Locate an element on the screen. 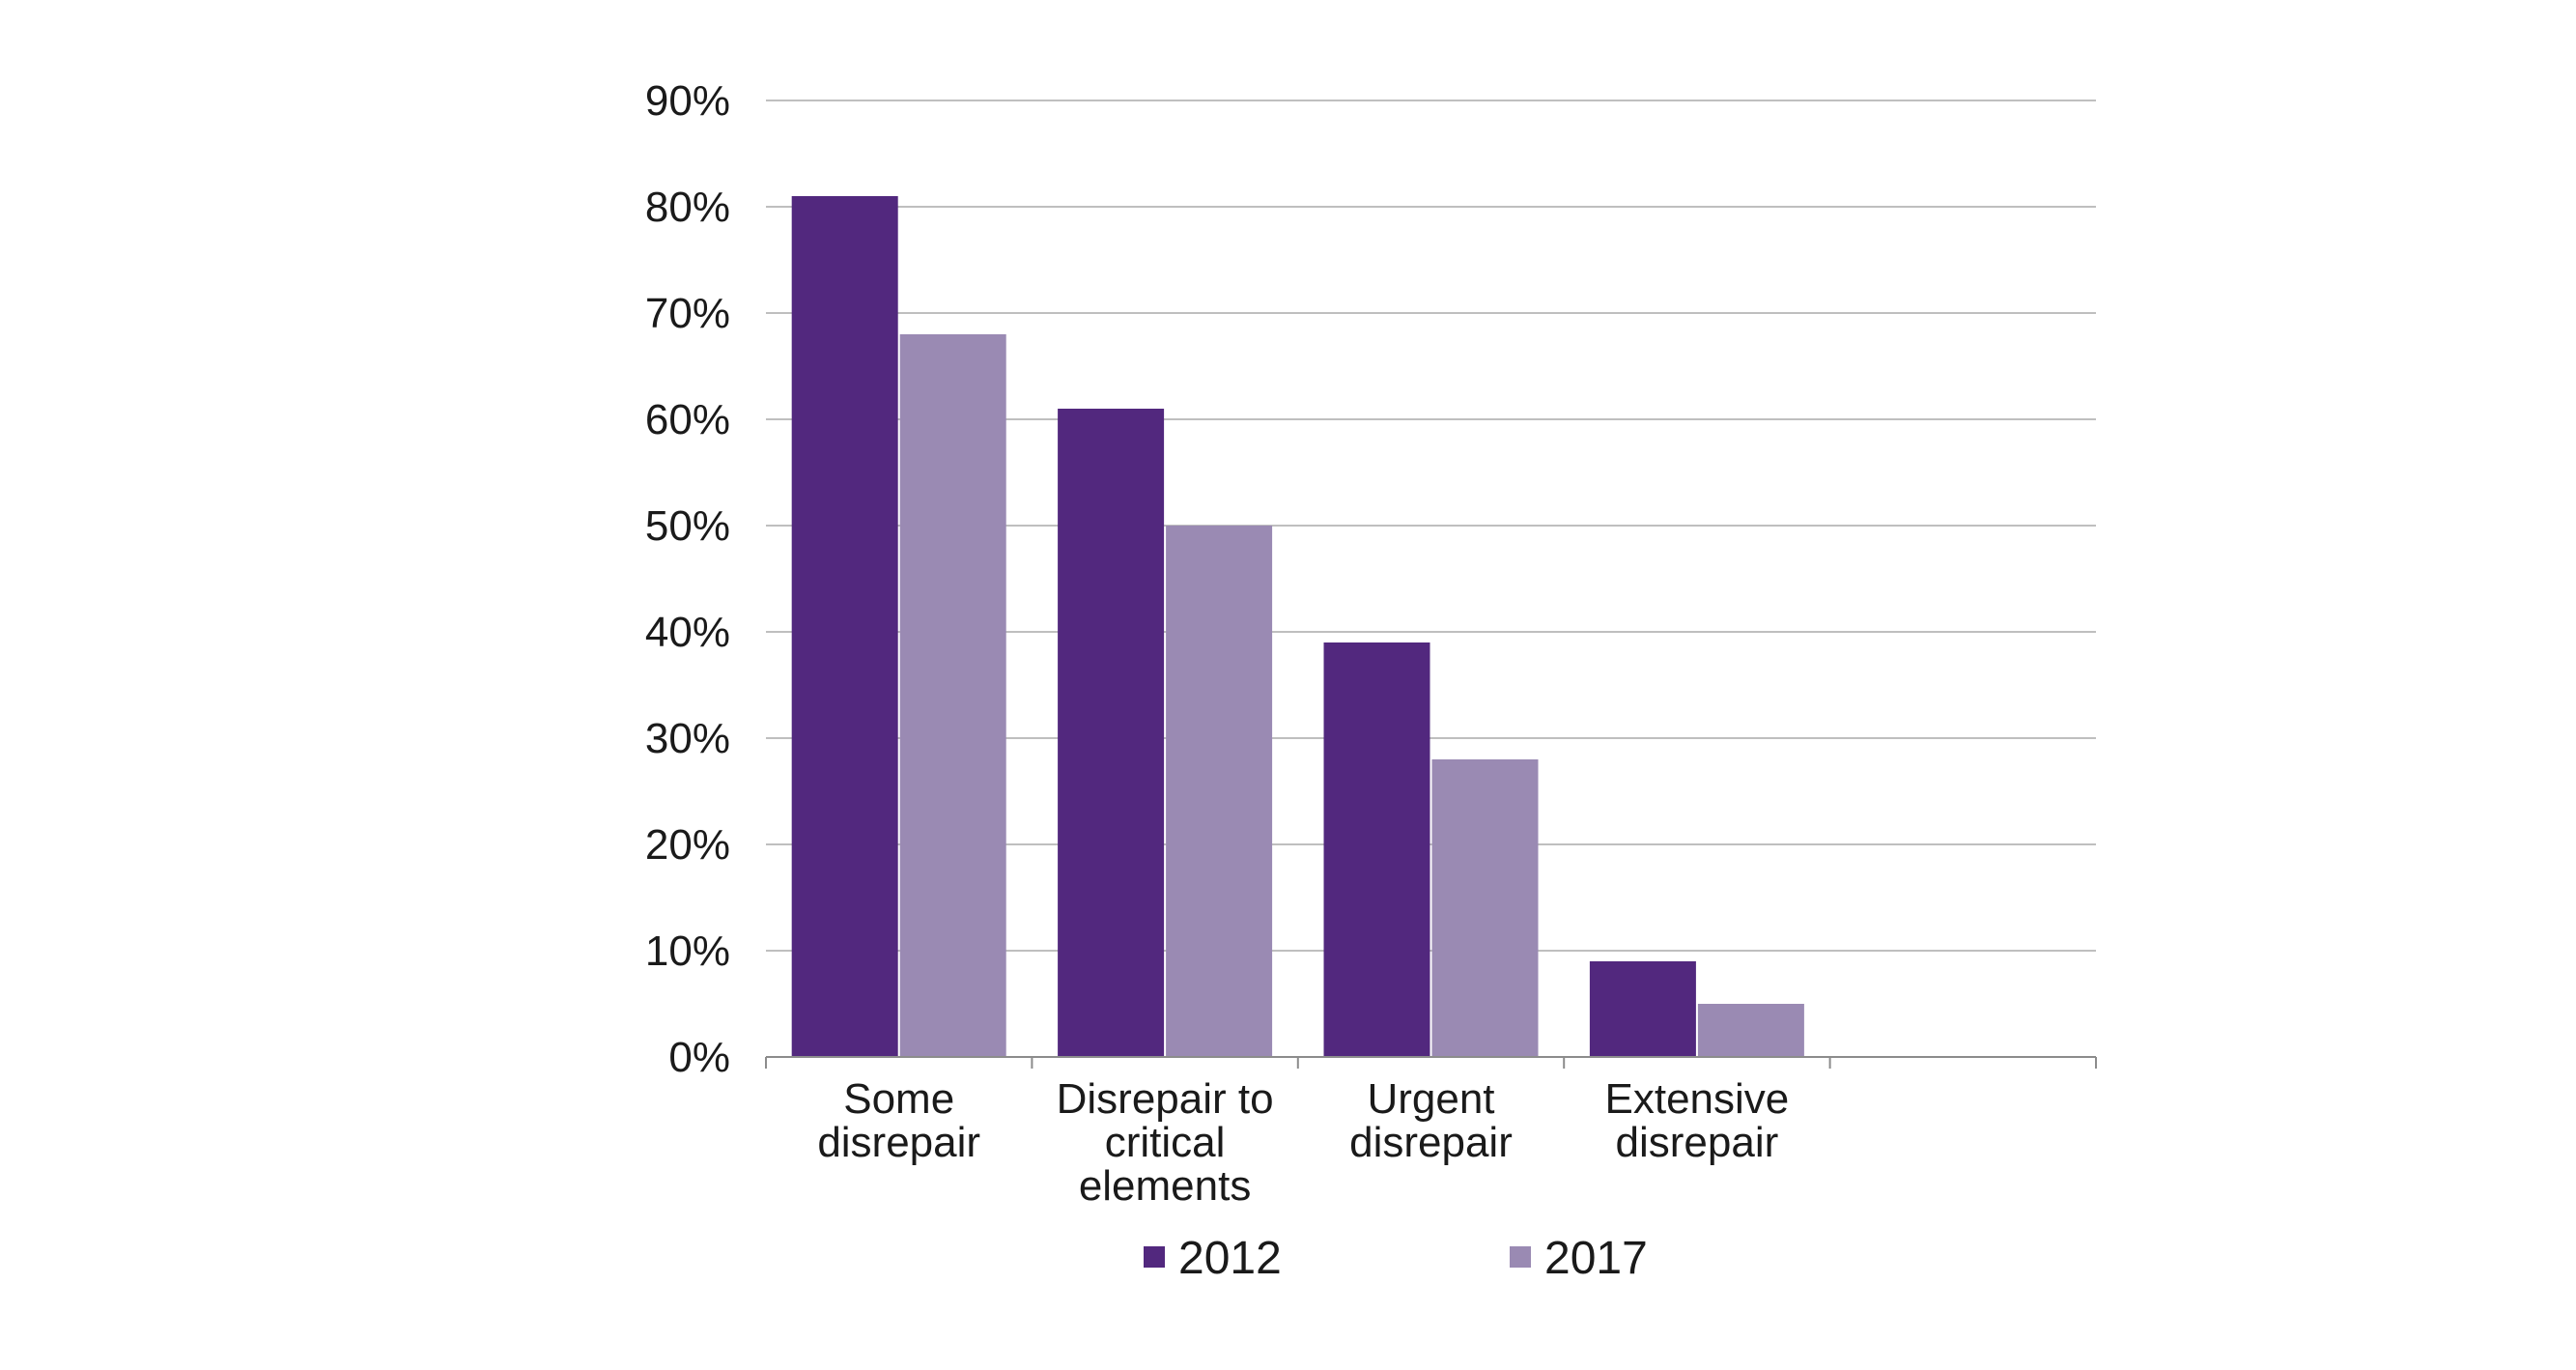 The image size is (2576, 1370). x-category-label: Disrepair to critical elements is located at coordinates (1165, 1142).